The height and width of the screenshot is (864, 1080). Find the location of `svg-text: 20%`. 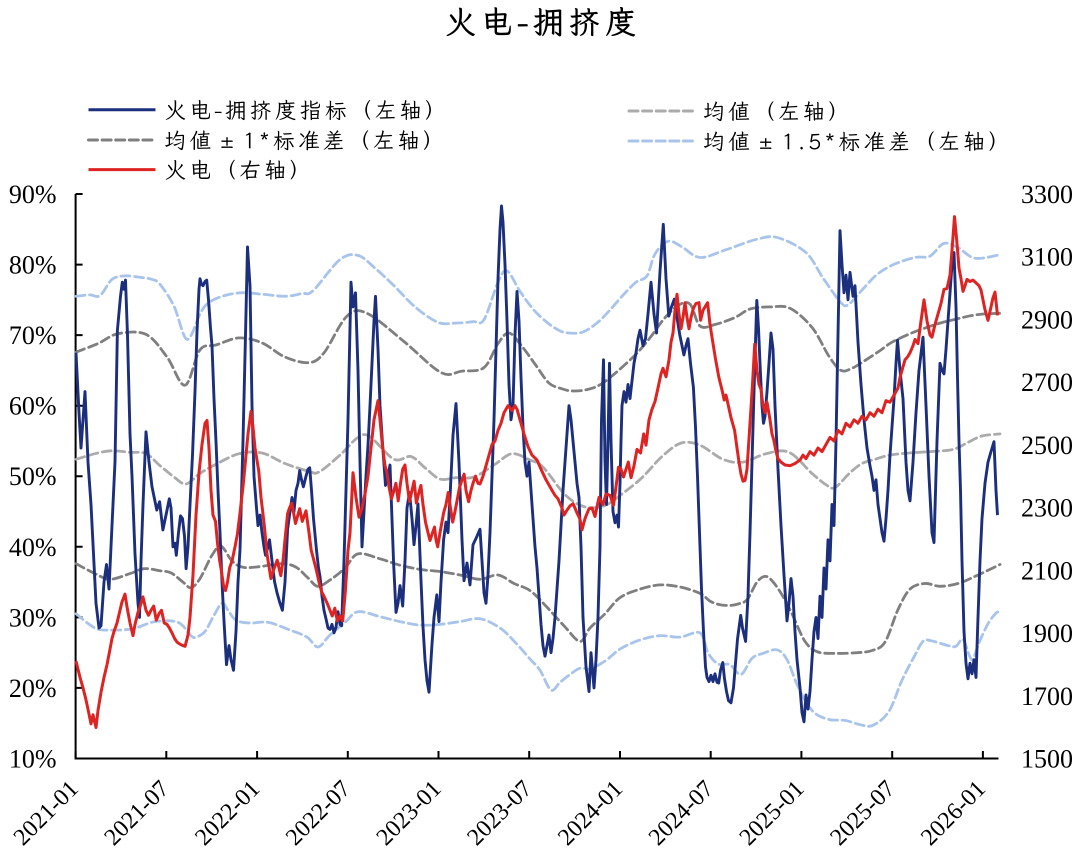

svg-text: 20% is located at coordinates (33, 688).